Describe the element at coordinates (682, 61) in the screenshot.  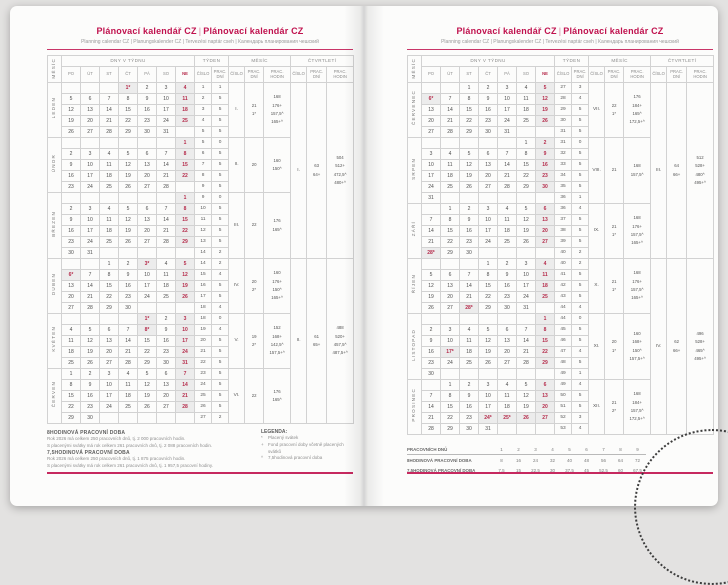
I see `header-quarter-group: ČTVRTLETÍ` at that location.